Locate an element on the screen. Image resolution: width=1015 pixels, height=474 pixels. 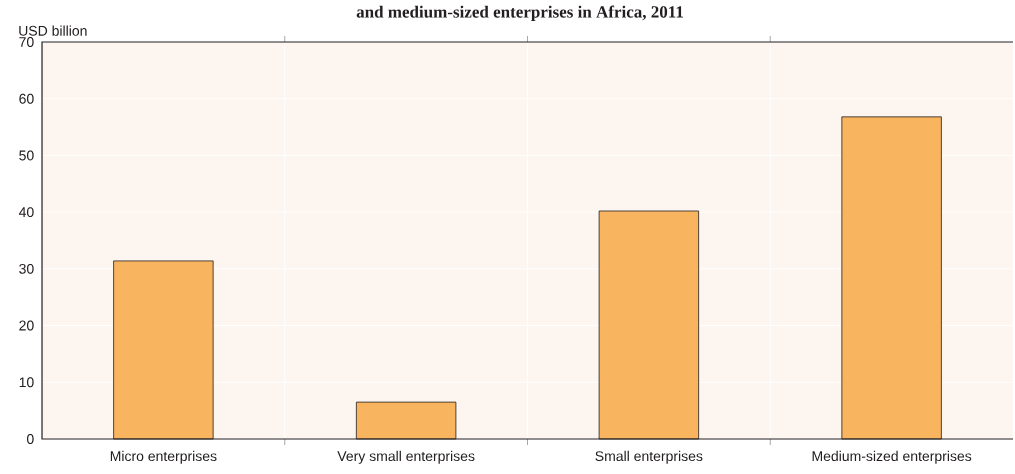
x-tick-label: Micro enterprises is located at coordinates (163, 457).